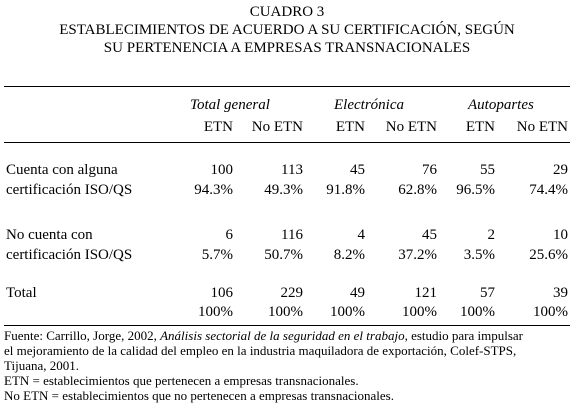  I want to click on table-cell: 76, so click(429, 170).